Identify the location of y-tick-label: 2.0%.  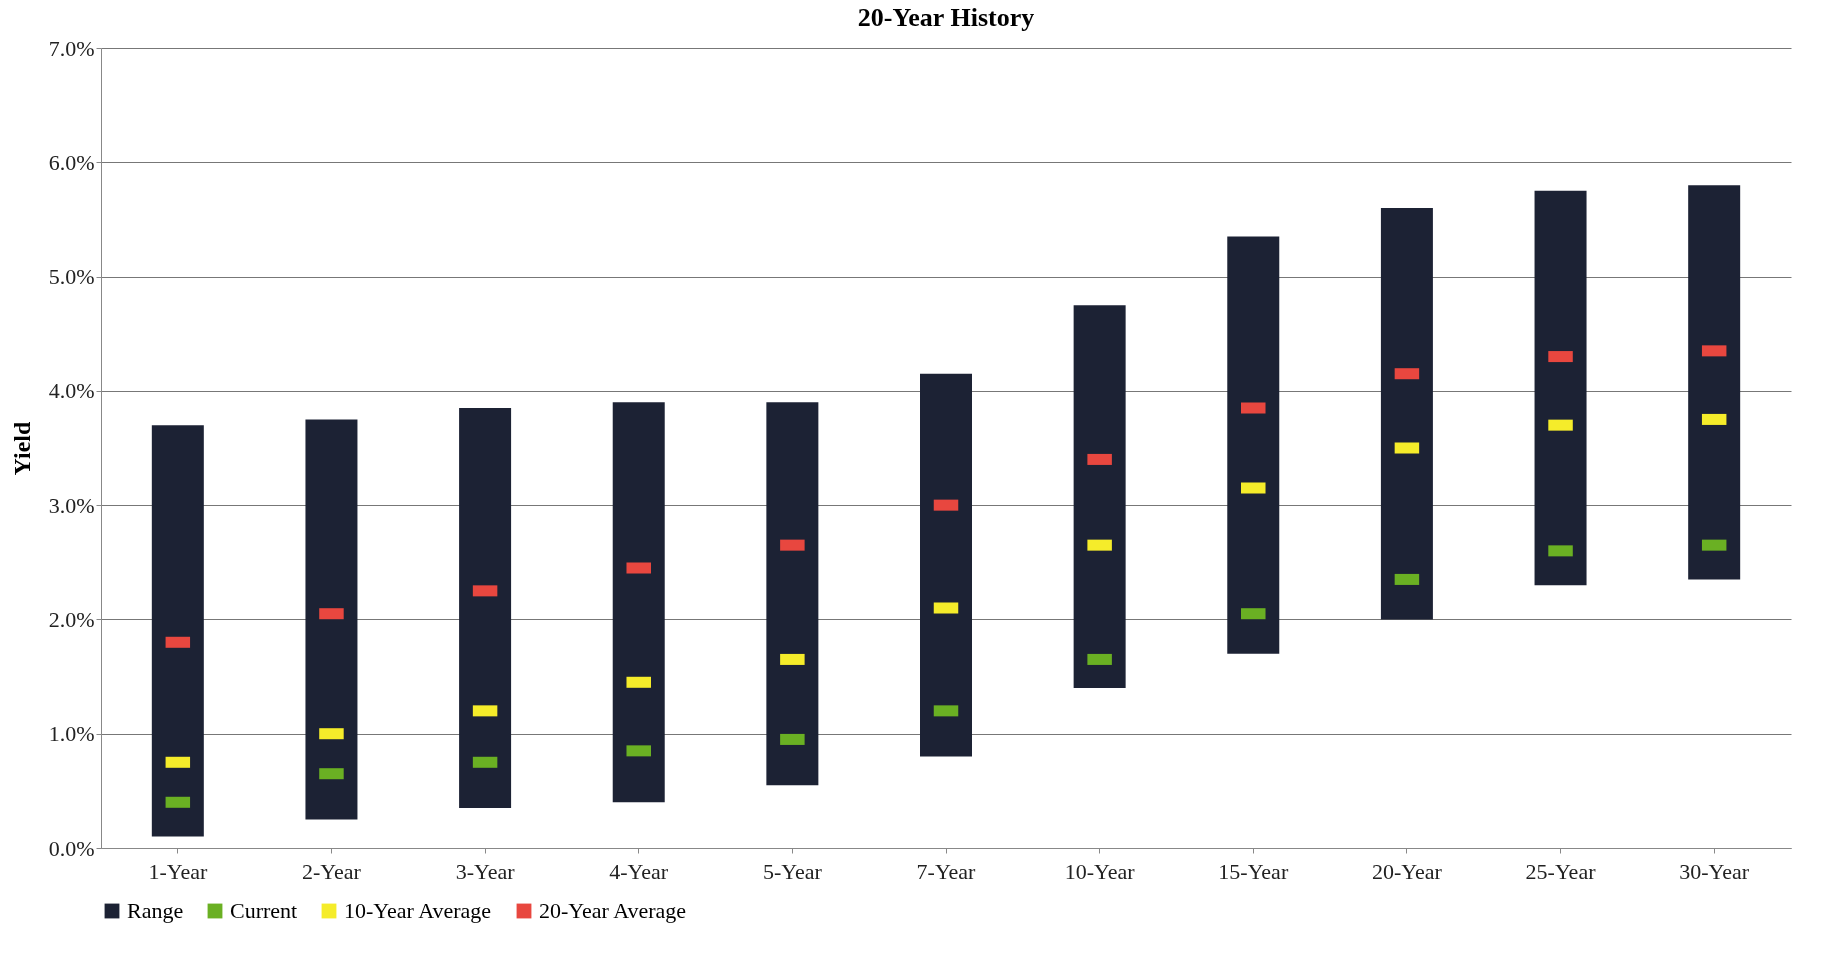
(71, 619).